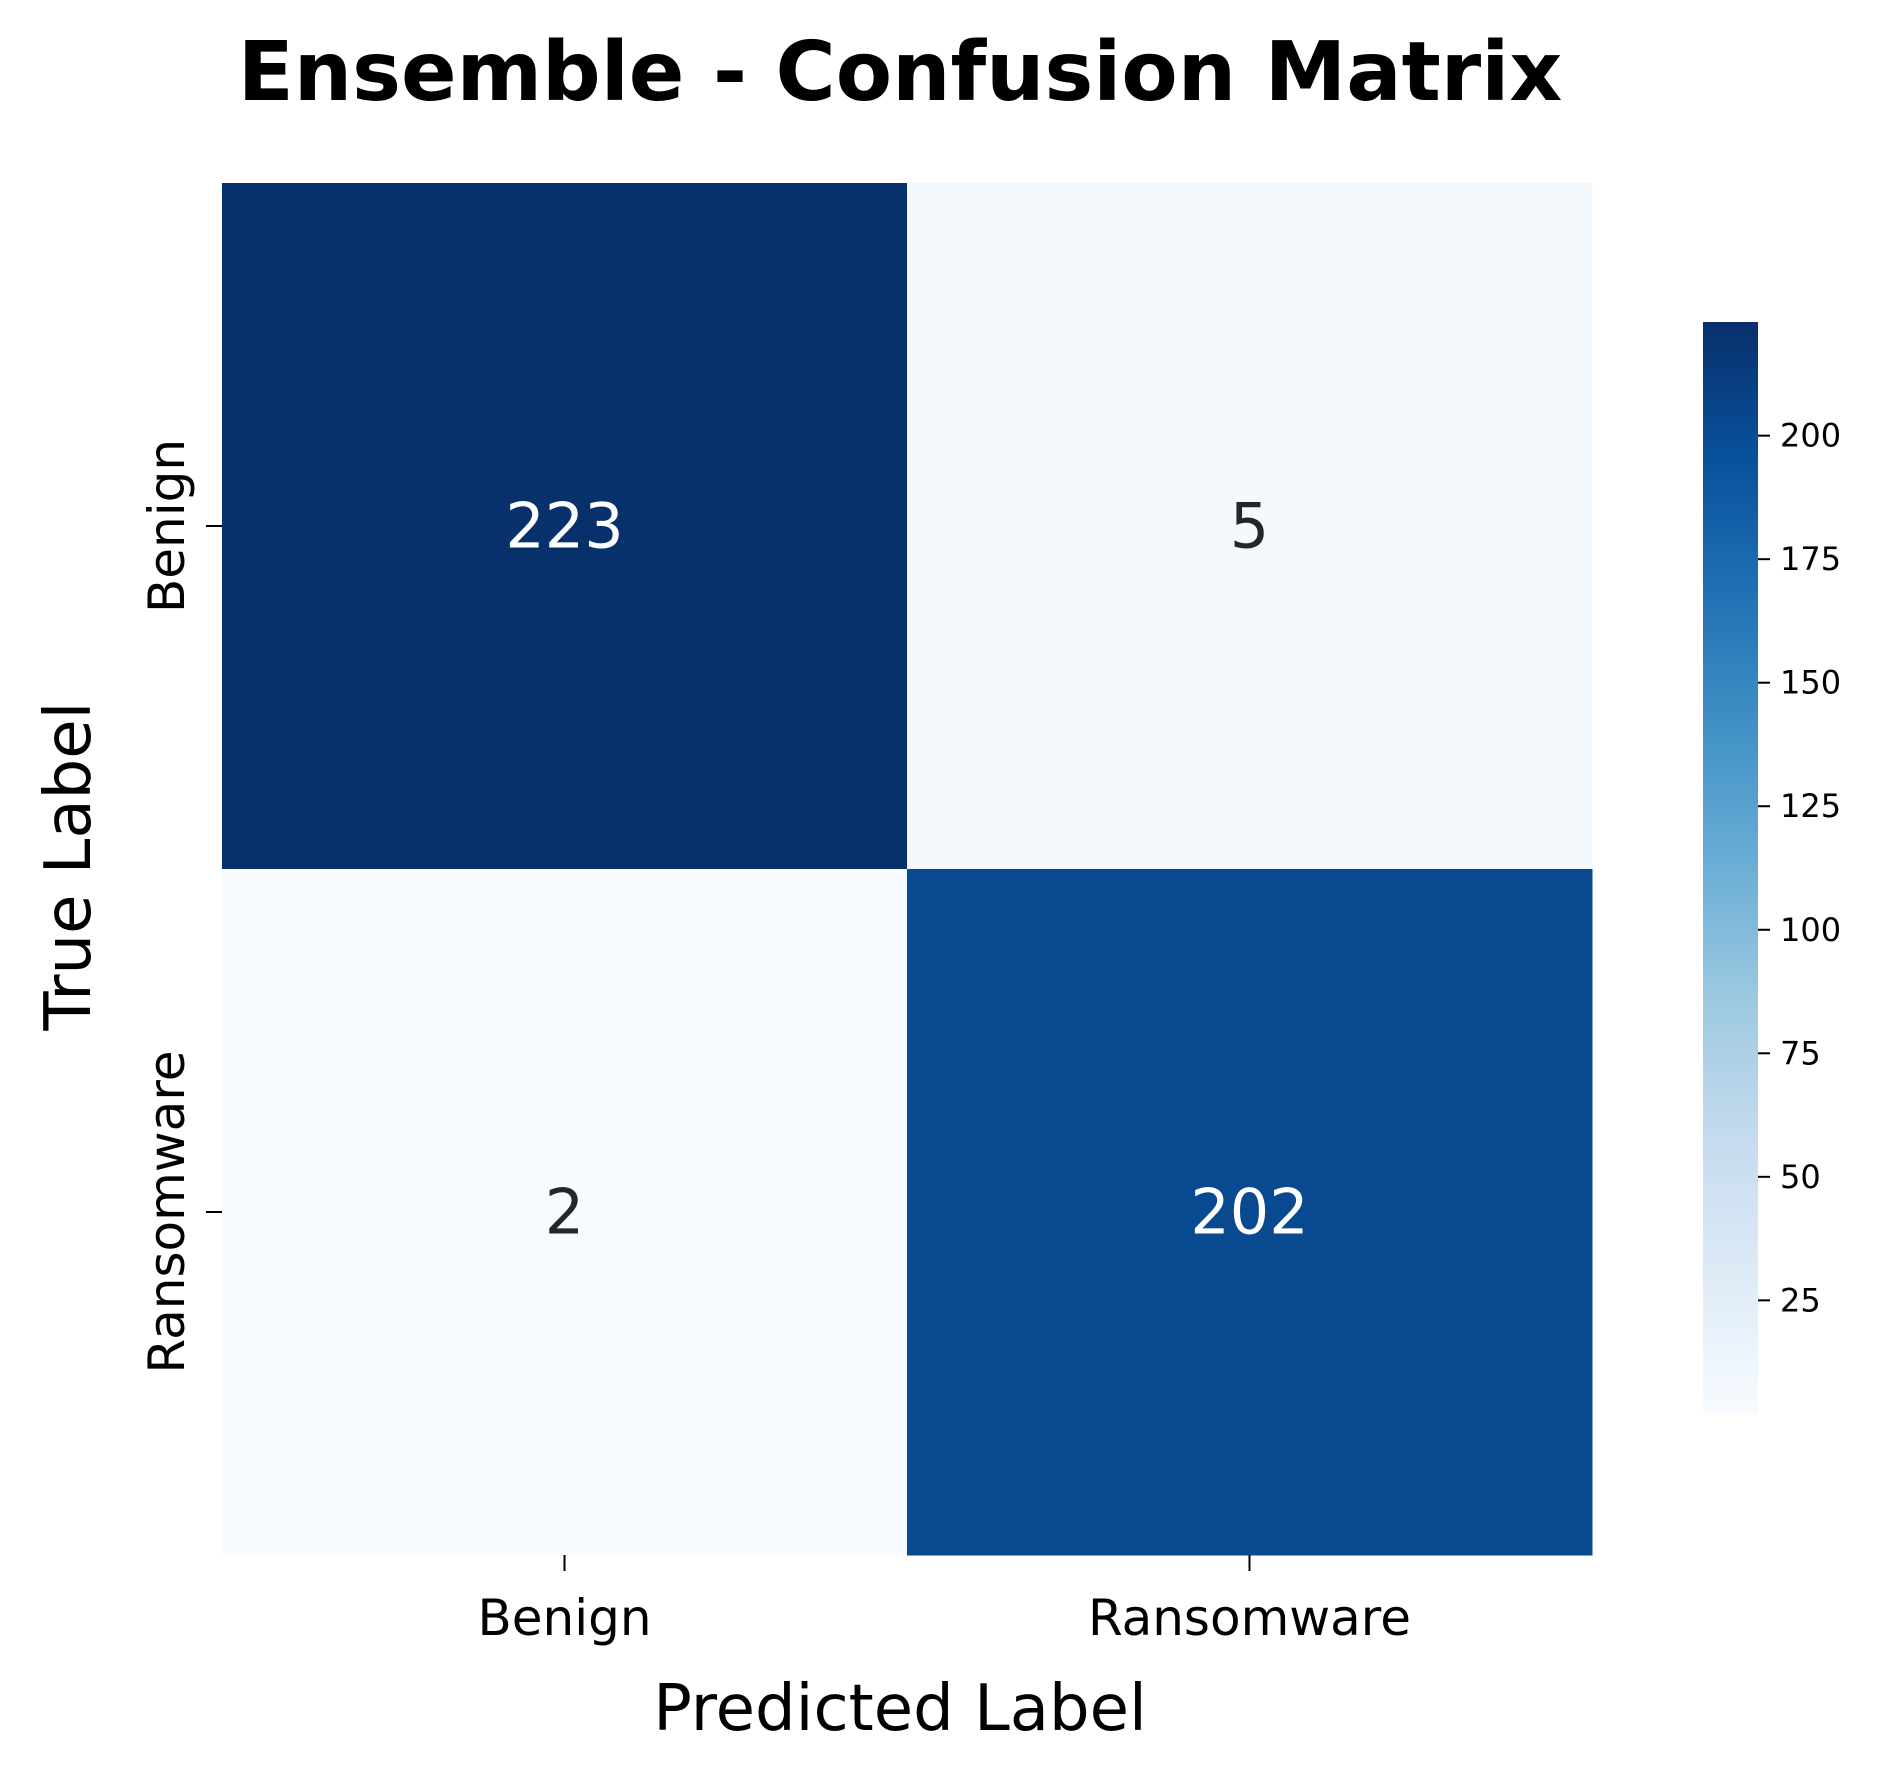  Describe the element at coordinates (1810, 806) in the screenshot. I see `colorbar-tick-label: 125` at that location.